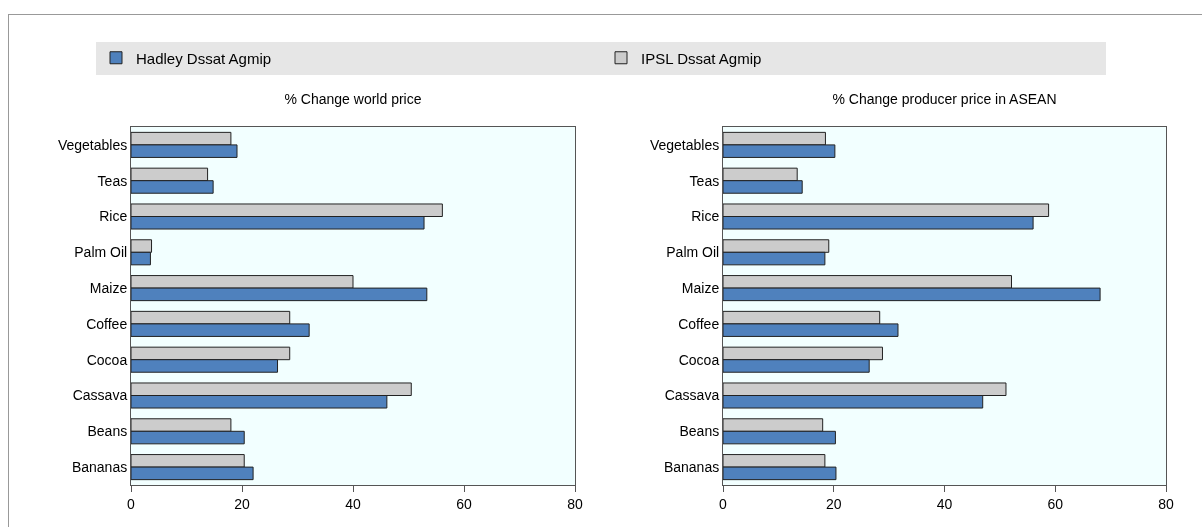  What do you see at coordinates (353, 98) in the screenshot?
I see `chart-title: % Change world price` at bounding box center [353, 98].